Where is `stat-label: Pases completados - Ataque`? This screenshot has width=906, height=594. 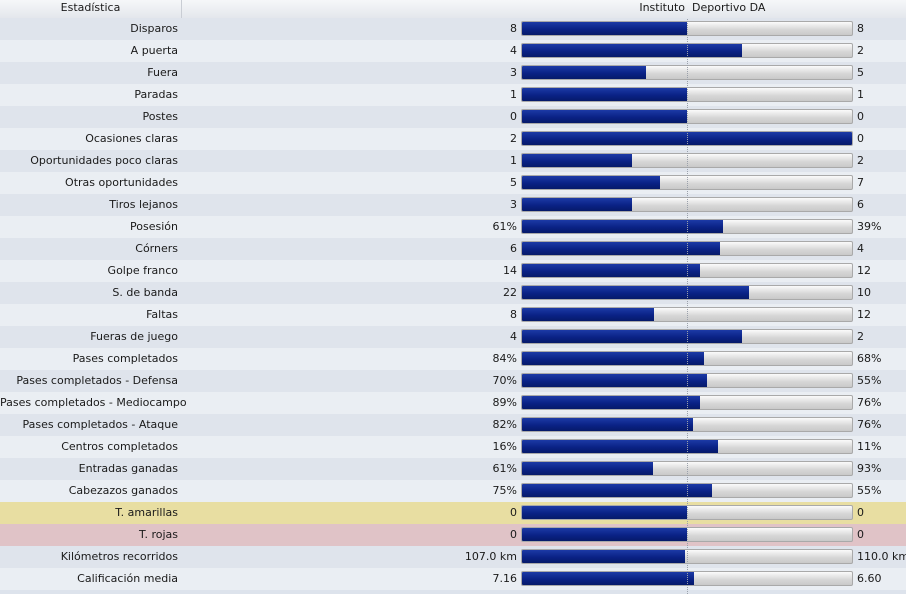
stat-label: Pases completados - Ataque is located at coordinates (100, 424).